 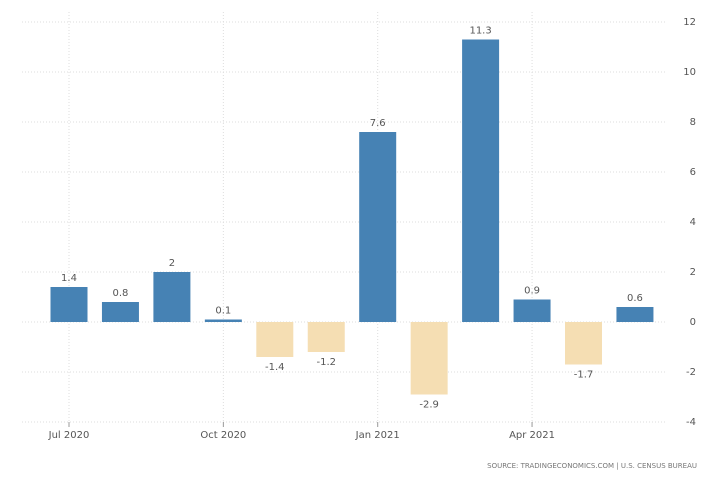 What do you see at coordinates (693, 172) in the screenshot?
I see `y-tick-label: 6` at bounding box center [693, 172].